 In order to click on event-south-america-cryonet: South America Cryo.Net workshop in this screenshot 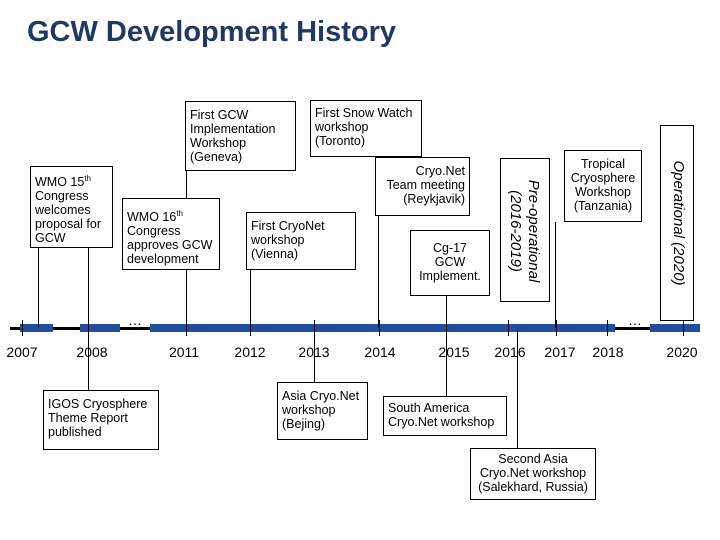, I will do `click(445, 416)`.